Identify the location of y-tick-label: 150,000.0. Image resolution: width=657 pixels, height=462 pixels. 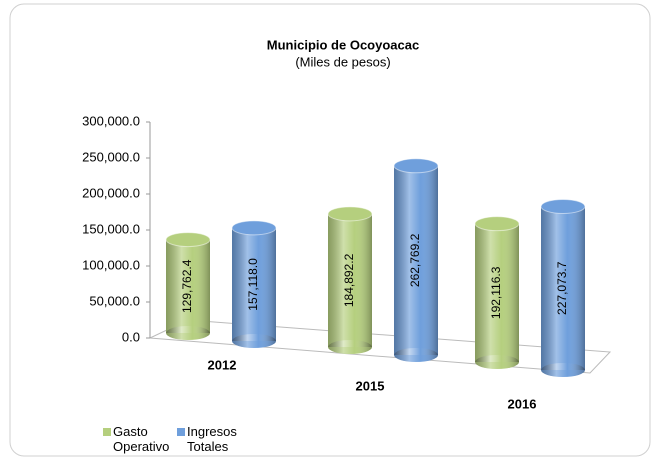
(111, 228).